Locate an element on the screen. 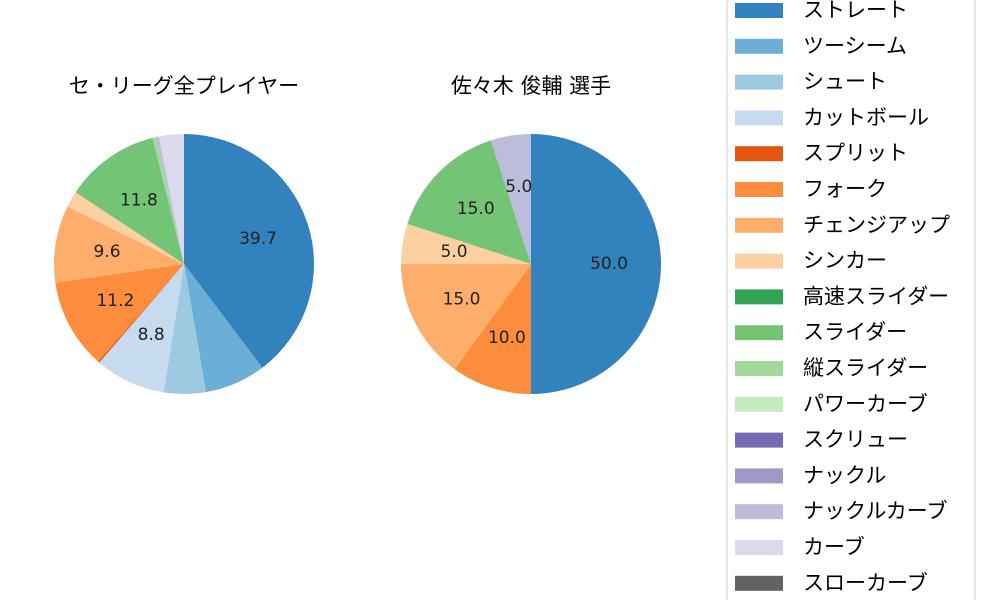  legend-item: カーブ is located at coordinates (800, 547).